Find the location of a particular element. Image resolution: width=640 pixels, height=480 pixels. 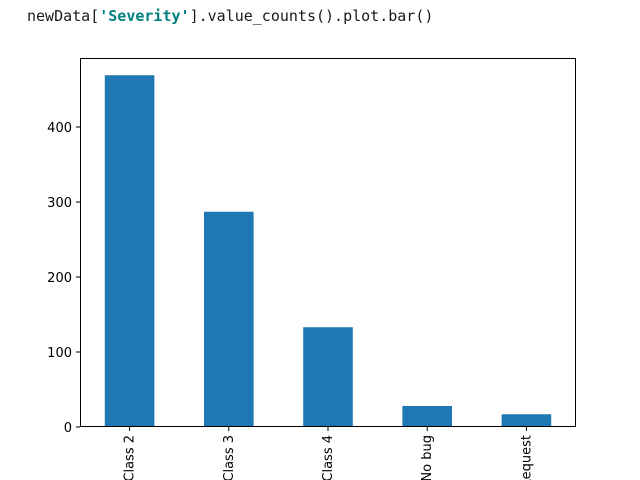

x-tick-label: Class 3 is located at coordinates (229, 457).